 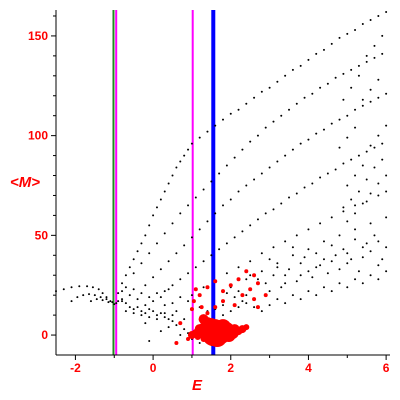 I want to click on y-tick-label-1: 50, so click(x=42, y=235).